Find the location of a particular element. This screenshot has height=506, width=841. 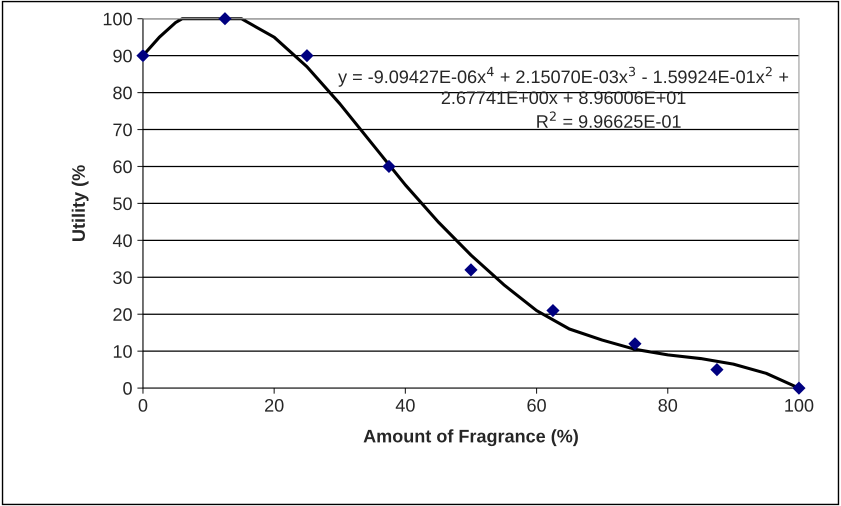

y-tick-label: 40 is located at coordinates (122, 241).